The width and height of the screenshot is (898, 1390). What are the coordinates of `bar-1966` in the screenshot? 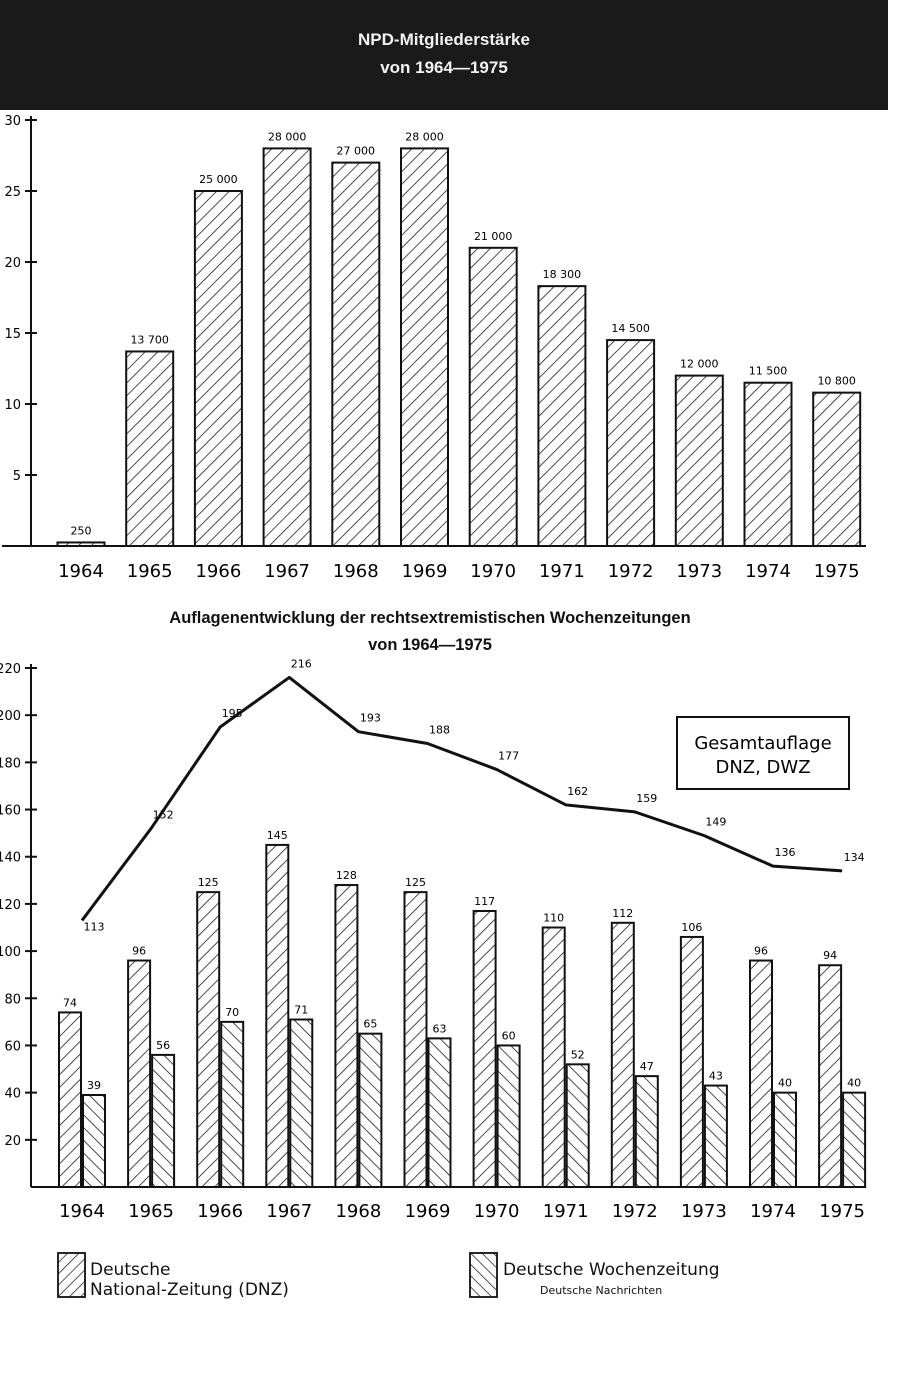 It's located at (218, 368).